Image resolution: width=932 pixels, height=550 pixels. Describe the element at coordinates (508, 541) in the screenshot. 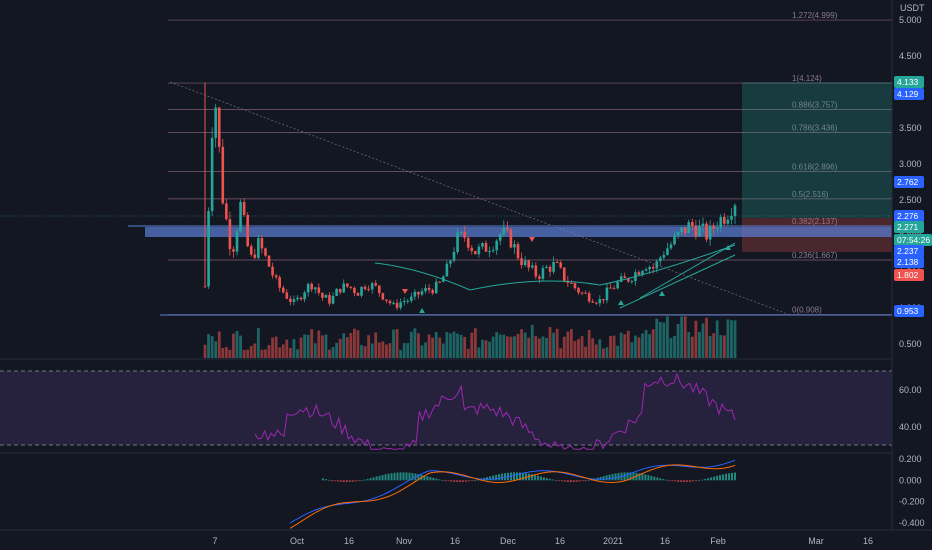

I see `time-tick-label: Dec` at that location.